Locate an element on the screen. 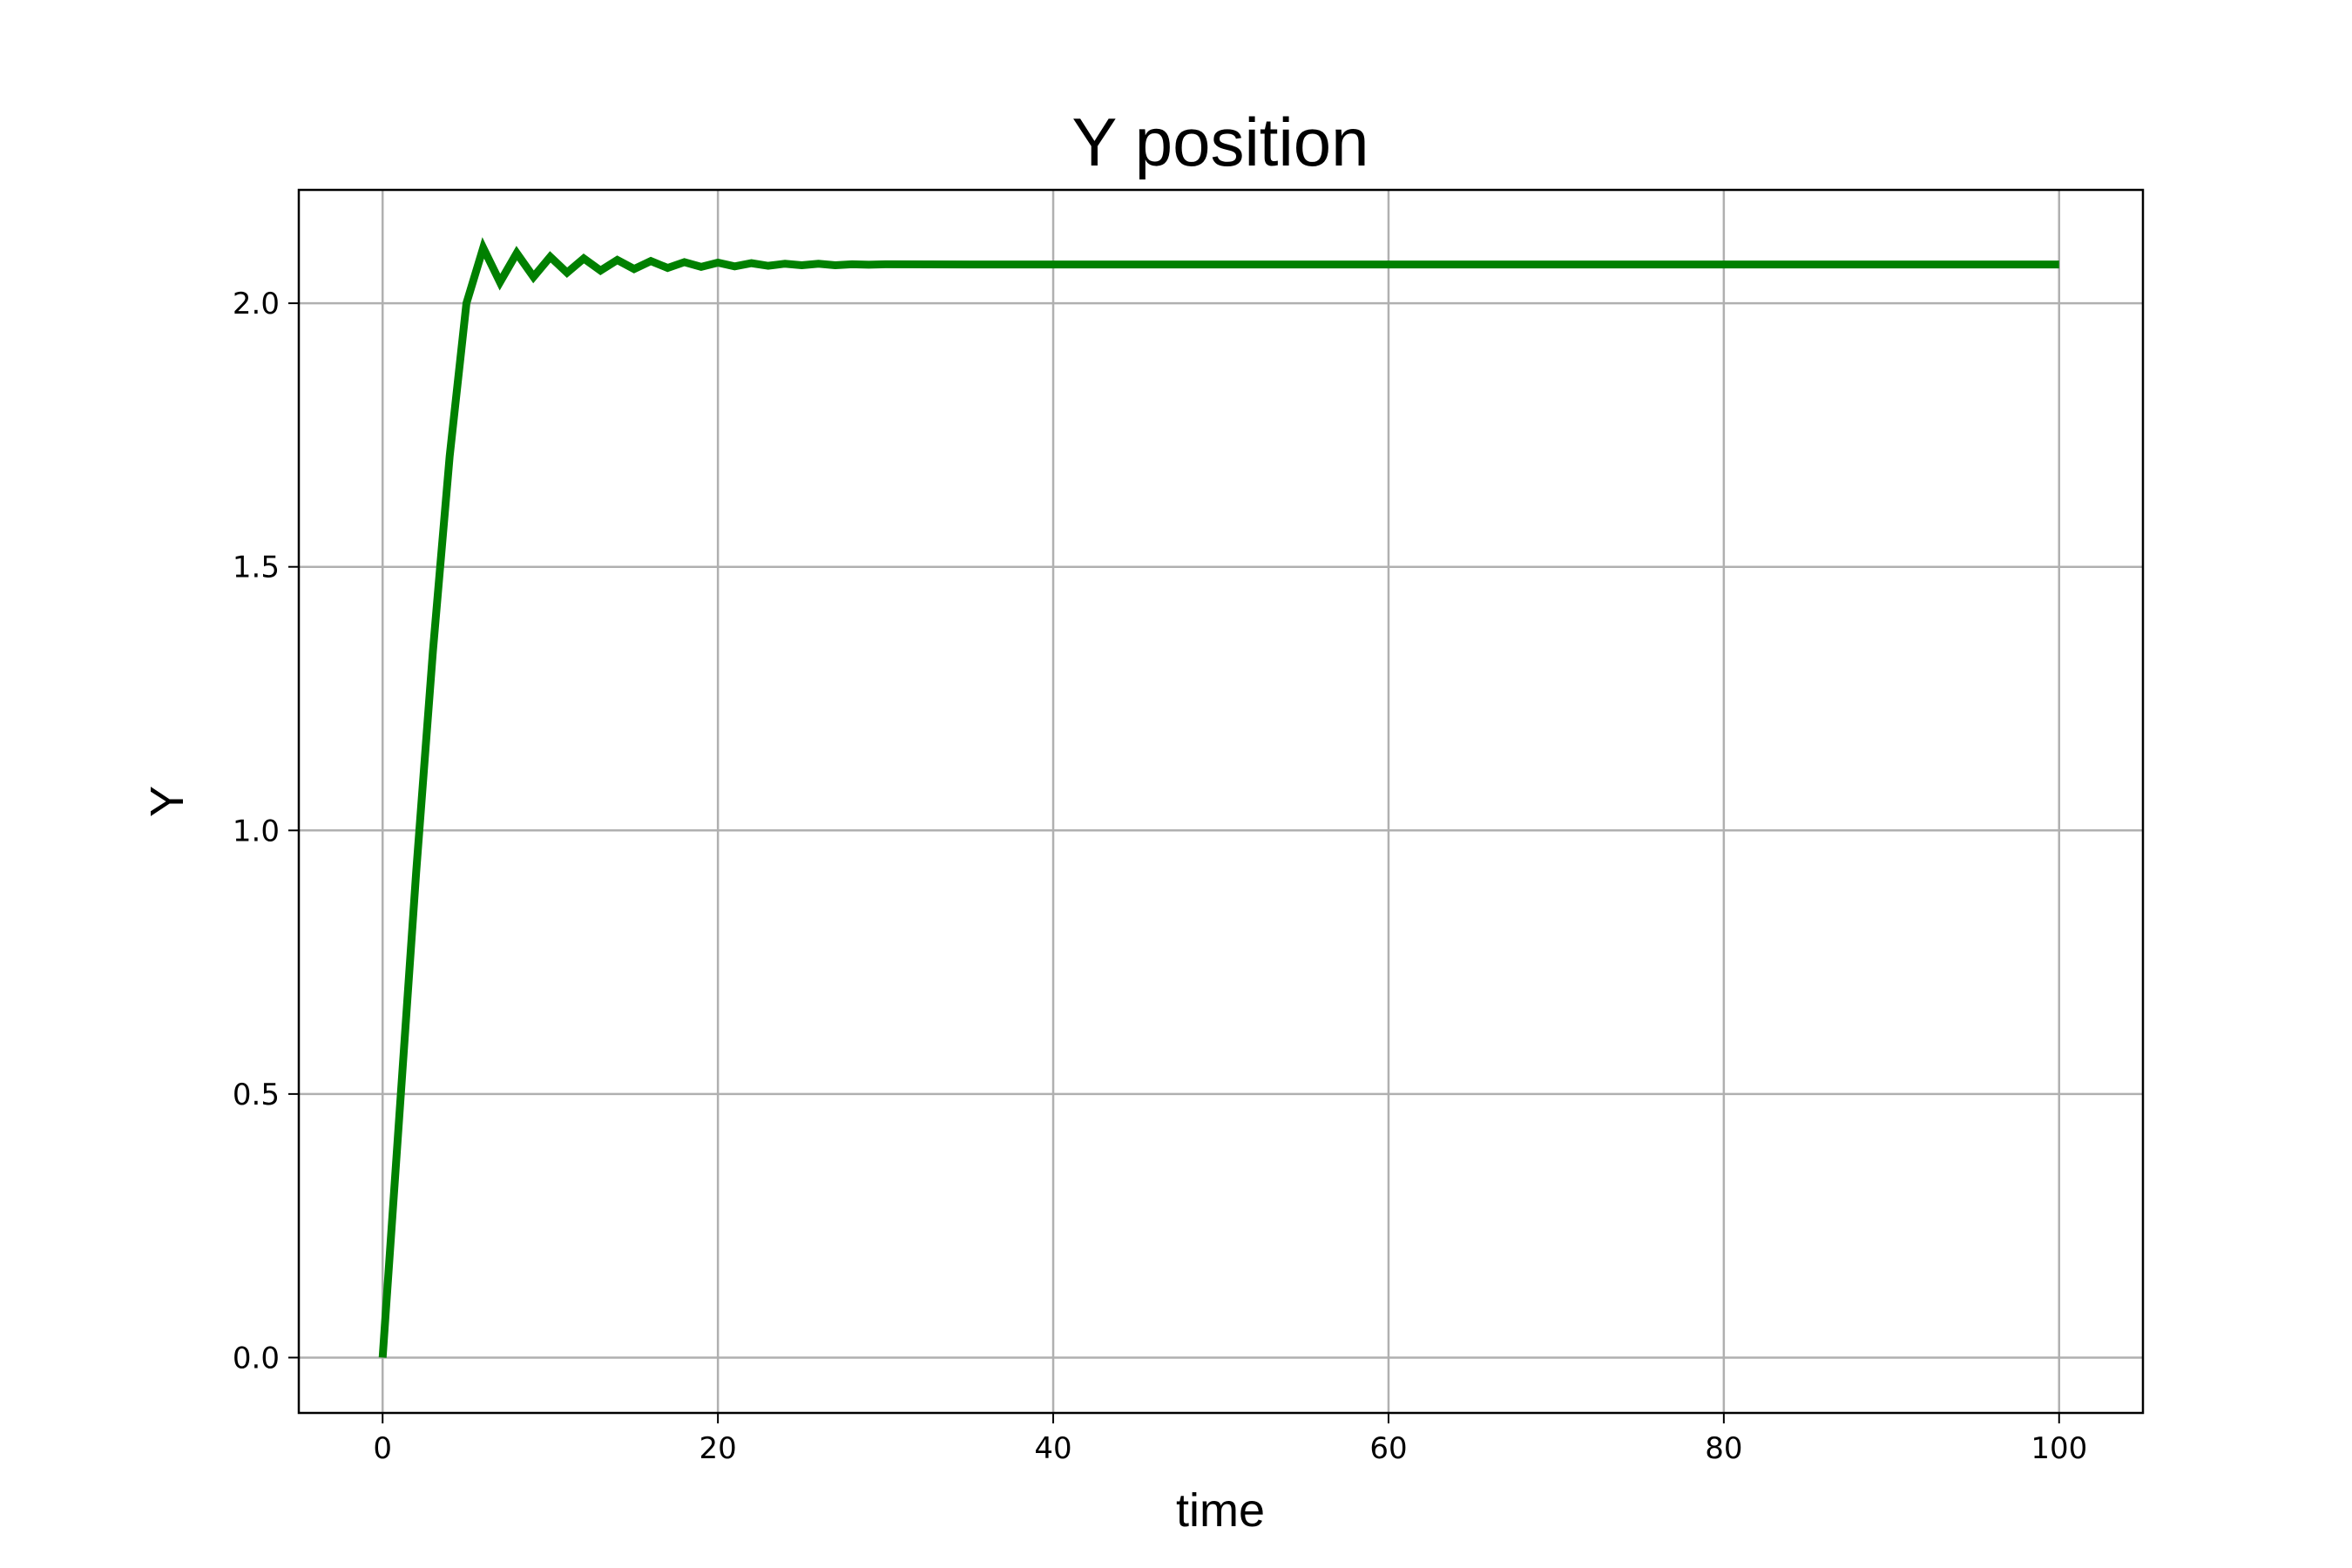 The width and height of the screenshot is (2352, 1568). x-axis-title: time is located at coordinates (1221, 1510).